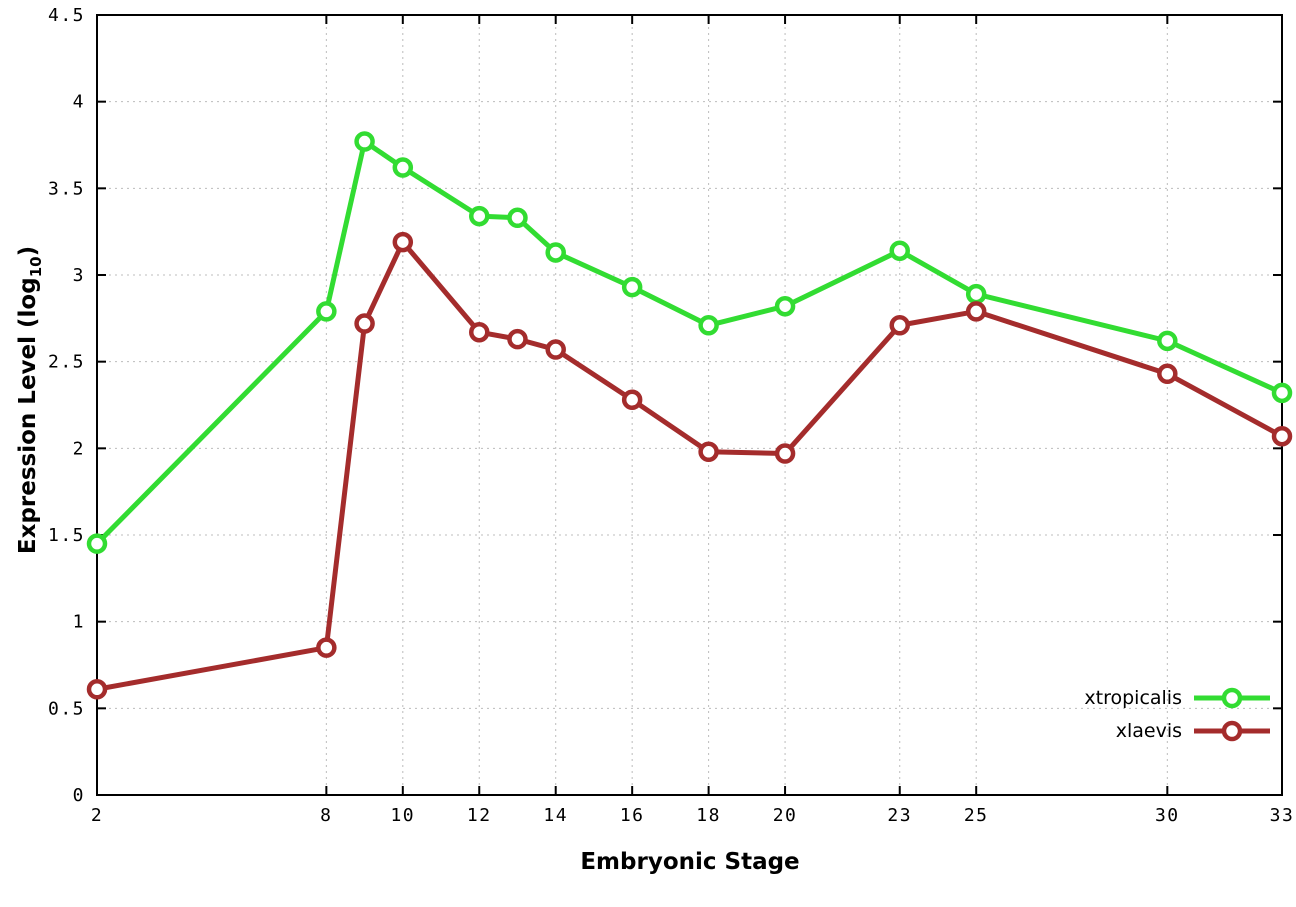 This screenshot has height=907, width=1296. I want to click on y-axis-label-end: ), so click(28, 251).